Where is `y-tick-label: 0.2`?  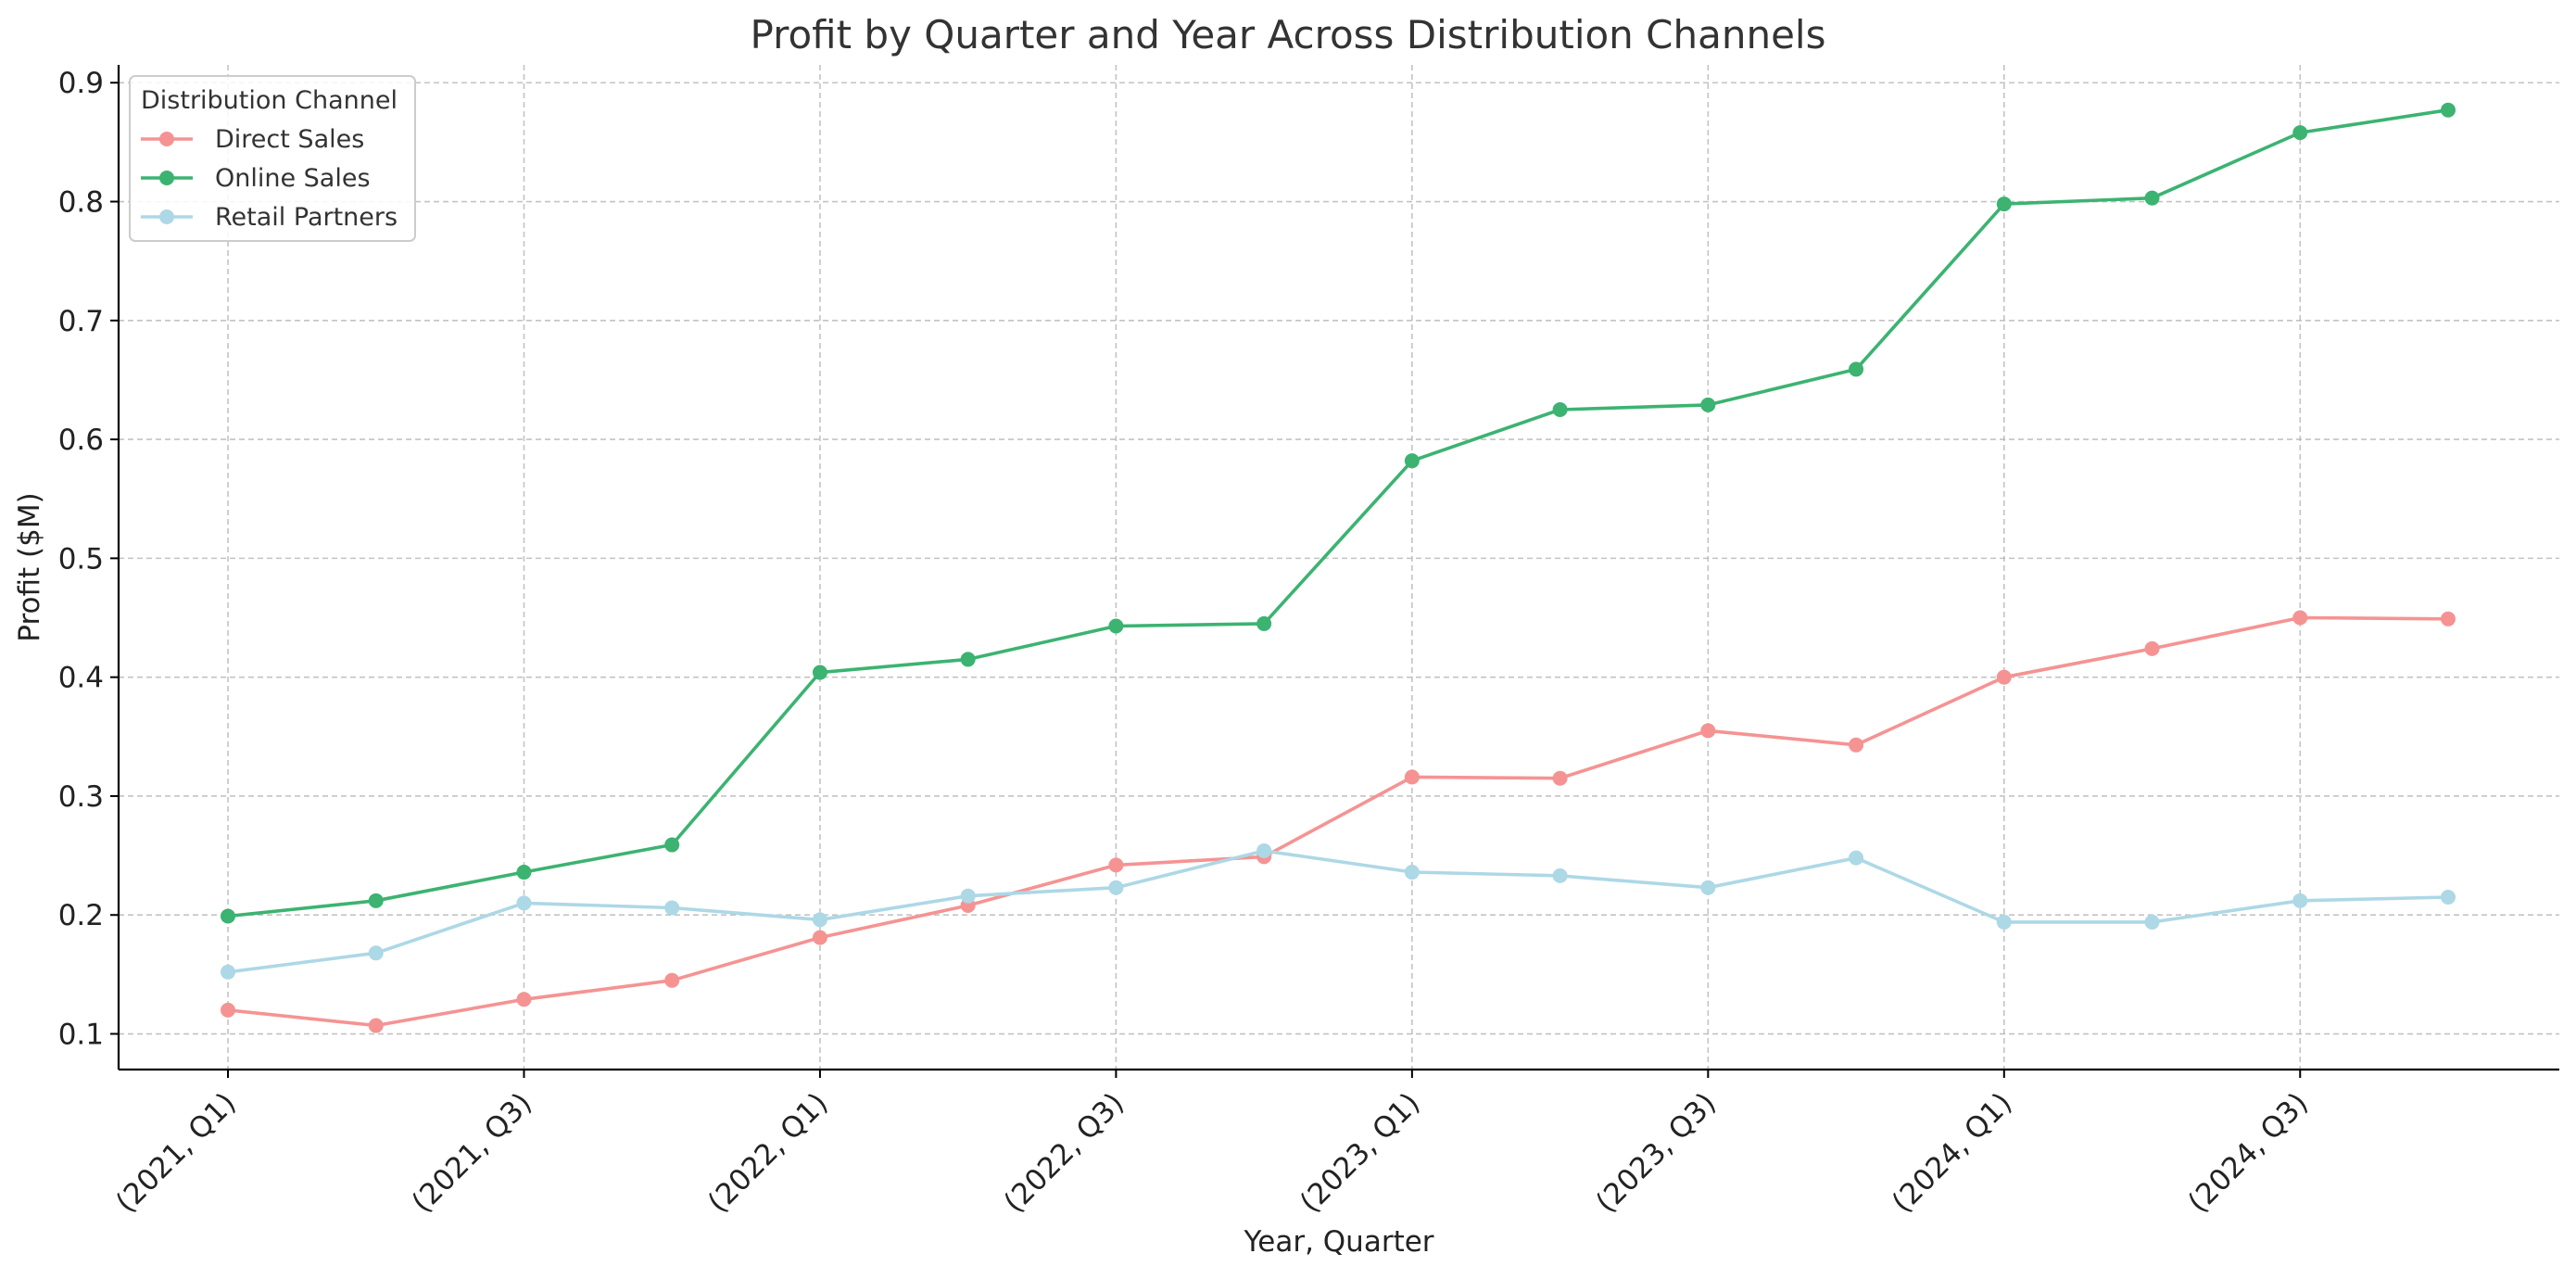
y-tick-label: 0.2 is located at coordinates (81, 915).